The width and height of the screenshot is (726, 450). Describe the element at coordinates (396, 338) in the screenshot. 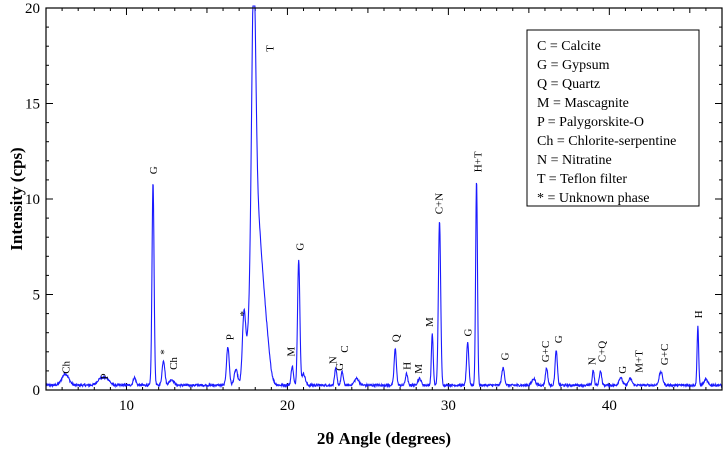

I see `peak-label: Q` at that location.